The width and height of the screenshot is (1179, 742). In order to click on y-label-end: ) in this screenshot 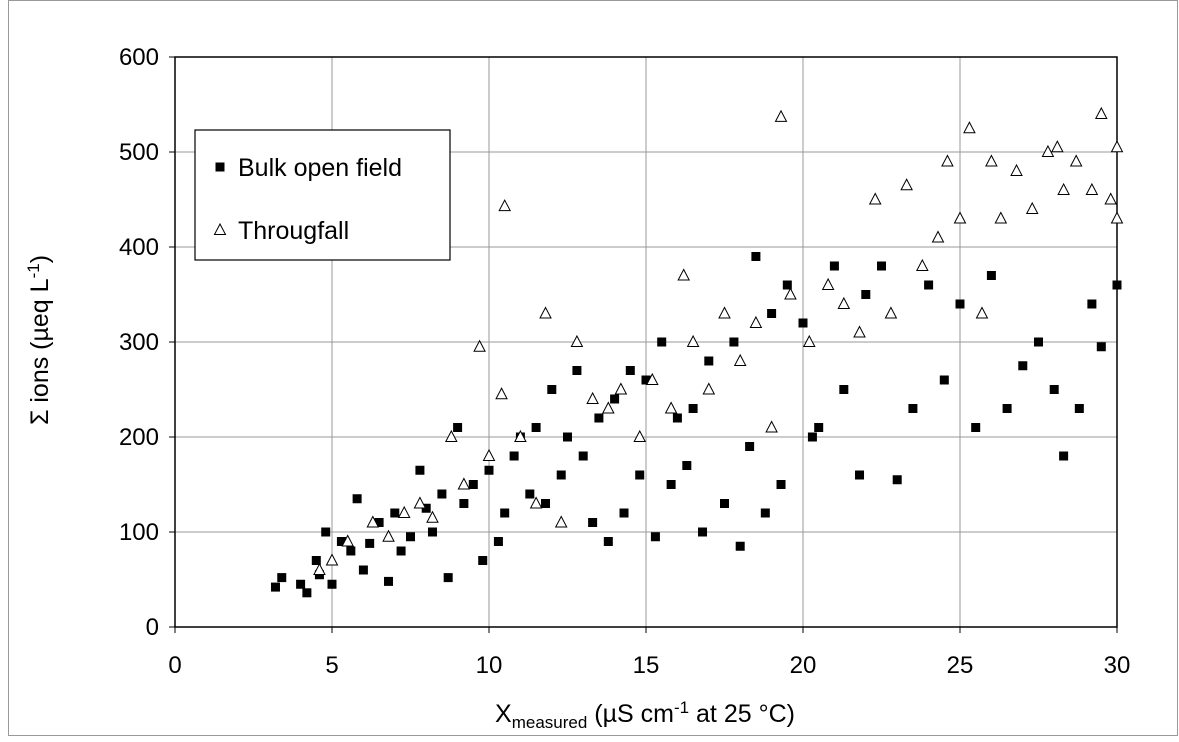, I will do `click(40, 259)`.